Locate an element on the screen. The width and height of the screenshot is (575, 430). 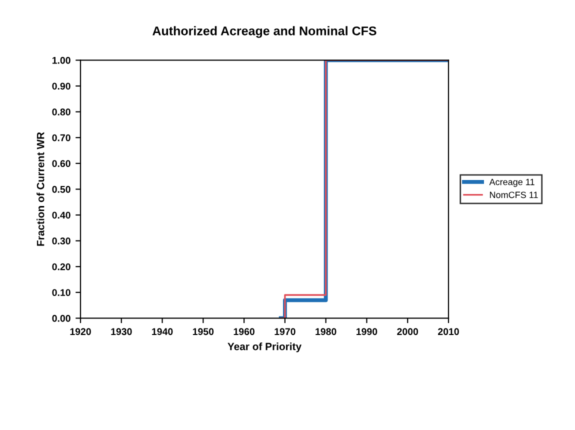
legend-label: Acreage 11 is located at coordinates (511, 182).